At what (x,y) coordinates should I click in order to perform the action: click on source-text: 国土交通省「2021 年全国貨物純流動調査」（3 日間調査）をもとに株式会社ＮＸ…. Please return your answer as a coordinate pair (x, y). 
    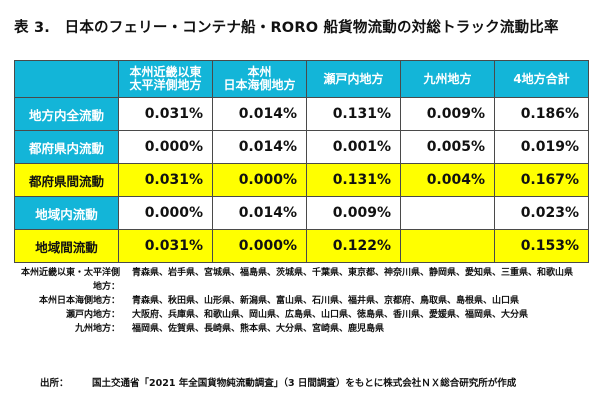
    Looking at the image, I should click on (304, 383).